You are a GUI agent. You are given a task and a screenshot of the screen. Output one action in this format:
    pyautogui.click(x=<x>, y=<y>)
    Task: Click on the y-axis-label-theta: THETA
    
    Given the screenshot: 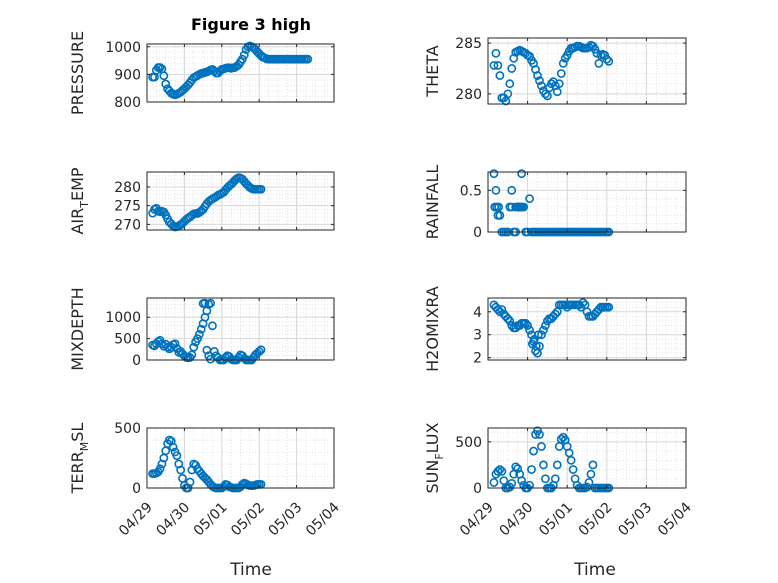 What is the action you would take?
    pyautogui.click(x=432, y=71)
    